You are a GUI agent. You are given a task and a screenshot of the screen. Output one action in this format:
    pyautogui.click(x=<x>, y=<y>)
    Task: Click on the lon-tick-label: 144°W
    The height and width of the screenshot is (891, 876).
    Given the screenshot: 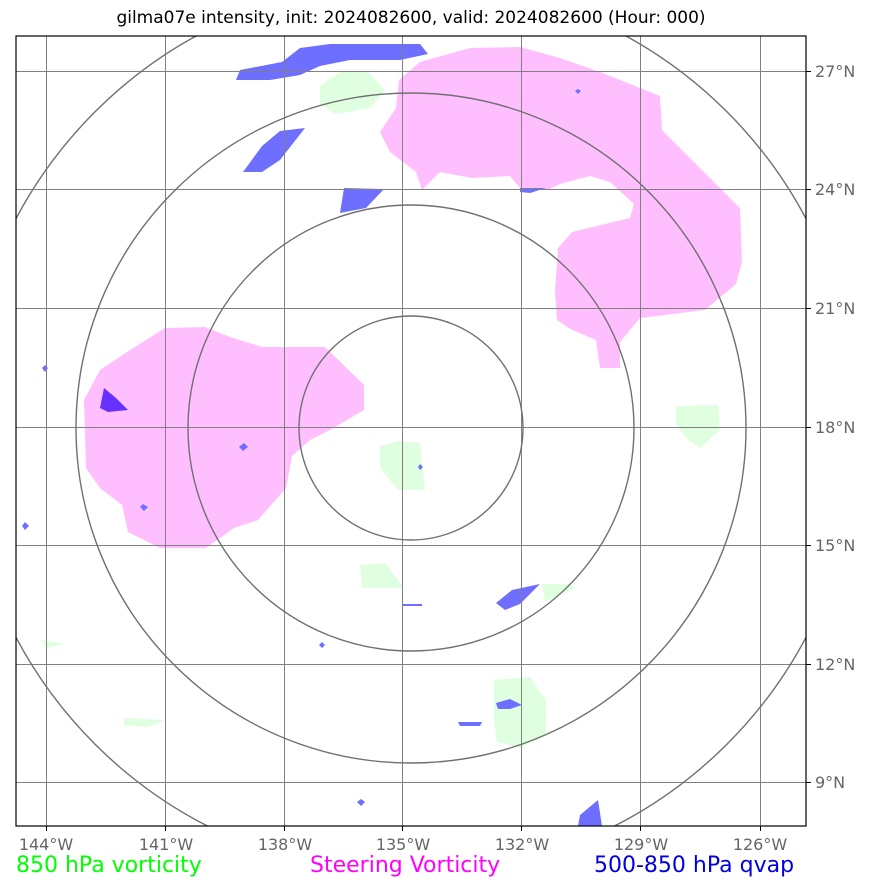 What is the action you would take?
    pyautogui.click(x=46, y=844)
    